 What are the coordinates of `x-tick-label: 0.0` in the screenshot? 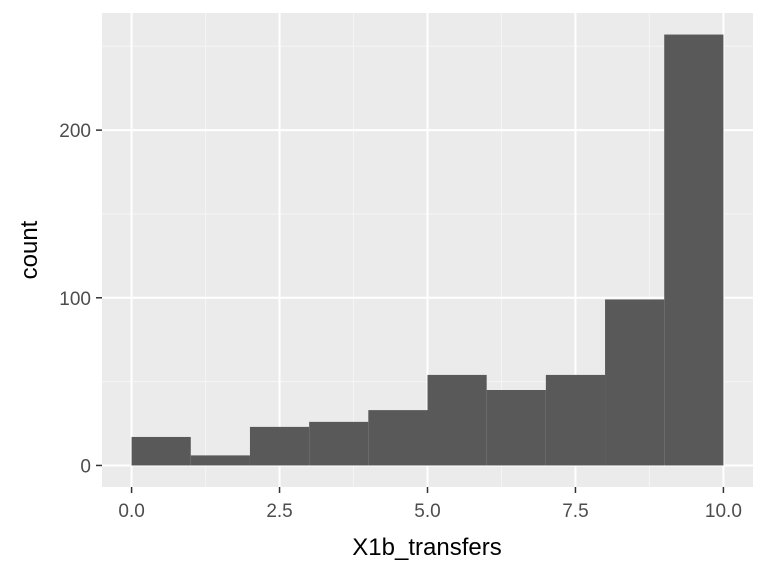 It's located at (131, 511).